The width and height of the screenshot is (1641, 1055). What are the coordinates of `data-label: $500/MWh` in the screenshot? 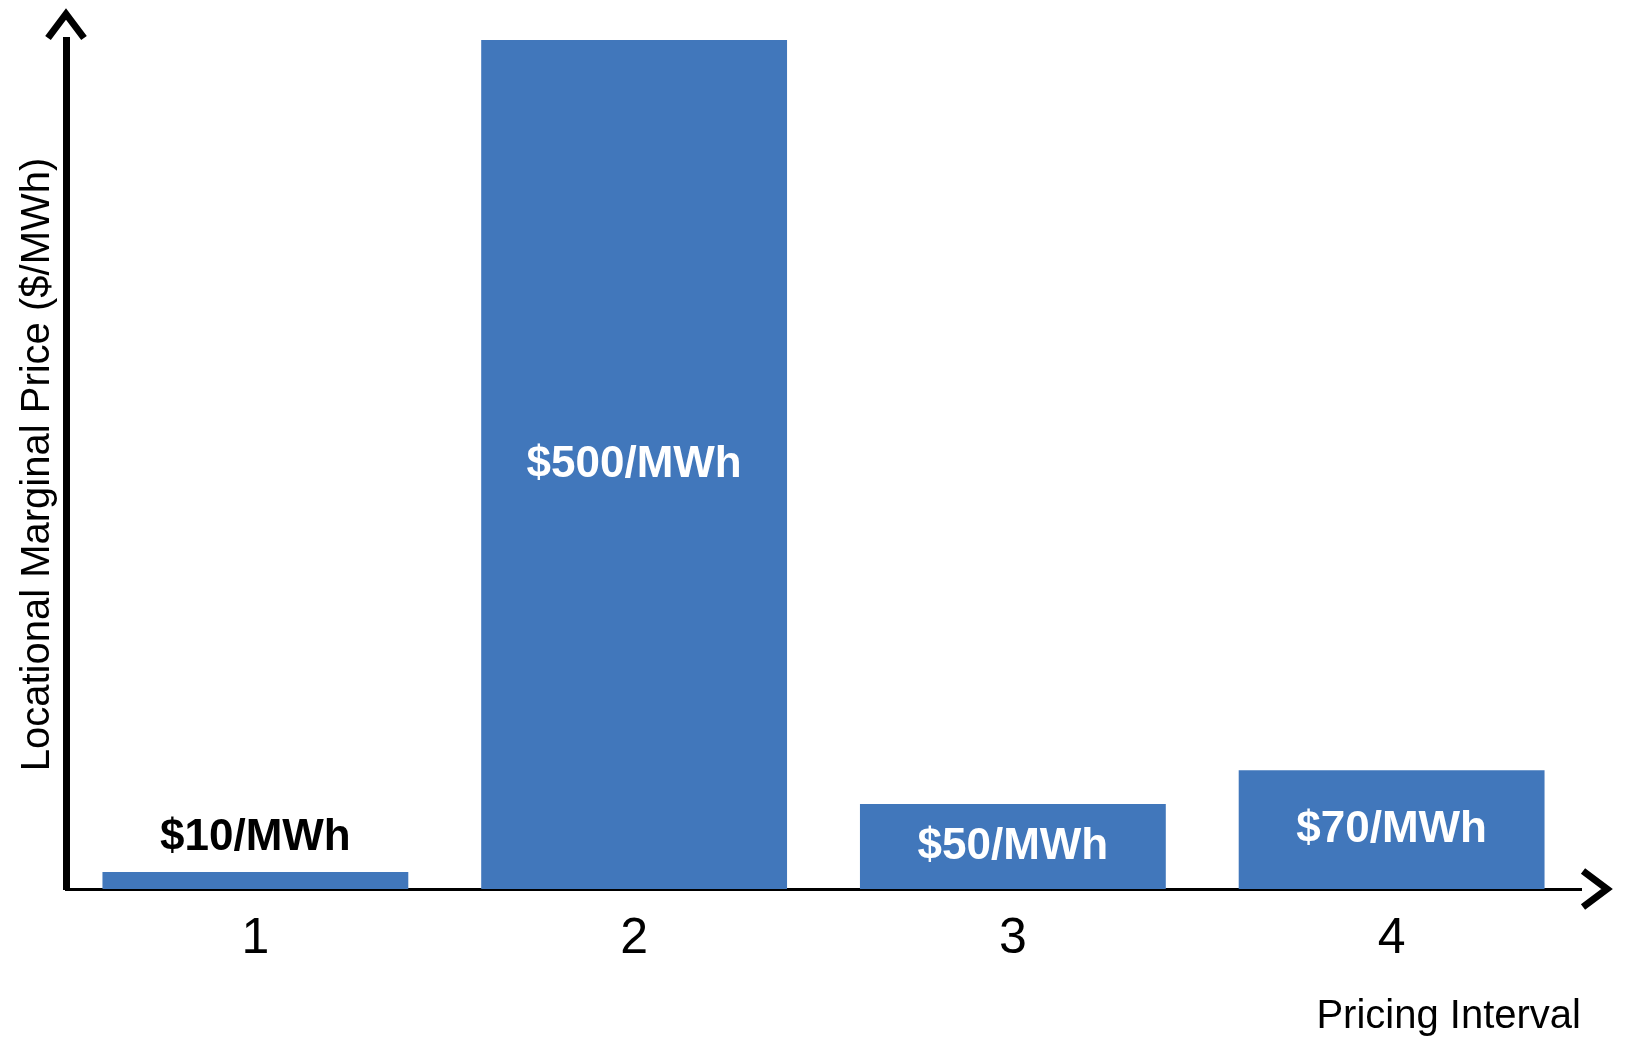 It's located at (634, 461).